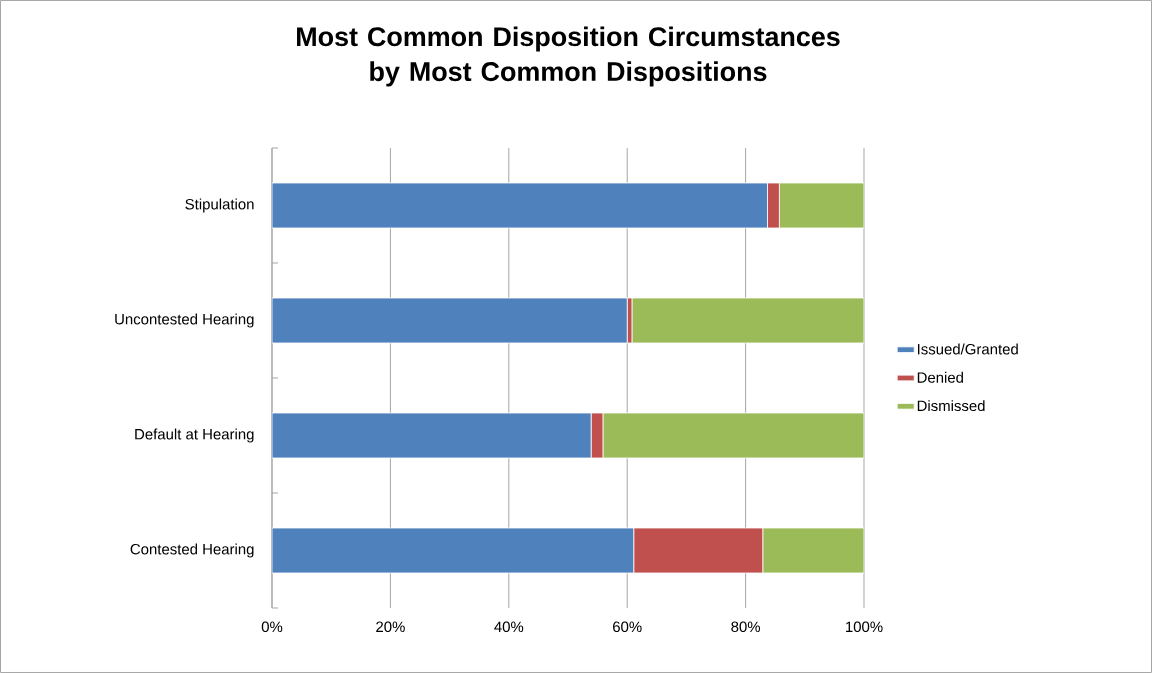 Image resolution: width=1152 pixels, height=673 pixels. Describe the element at coordinates (272, 627) in the screenshot. I see `x-tick-label: 0%` at that location.